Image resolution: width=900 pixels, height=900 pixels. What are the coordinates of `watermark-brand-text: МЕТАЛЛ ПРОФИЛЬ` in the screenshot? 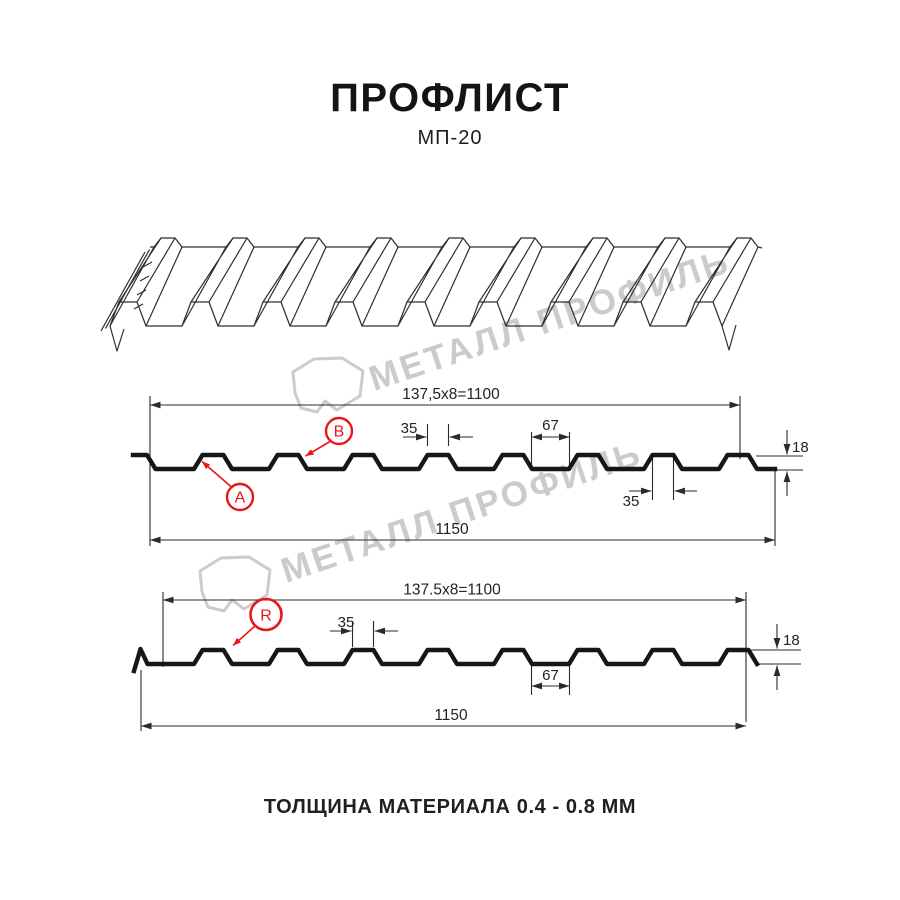 It's located at (549, 320).